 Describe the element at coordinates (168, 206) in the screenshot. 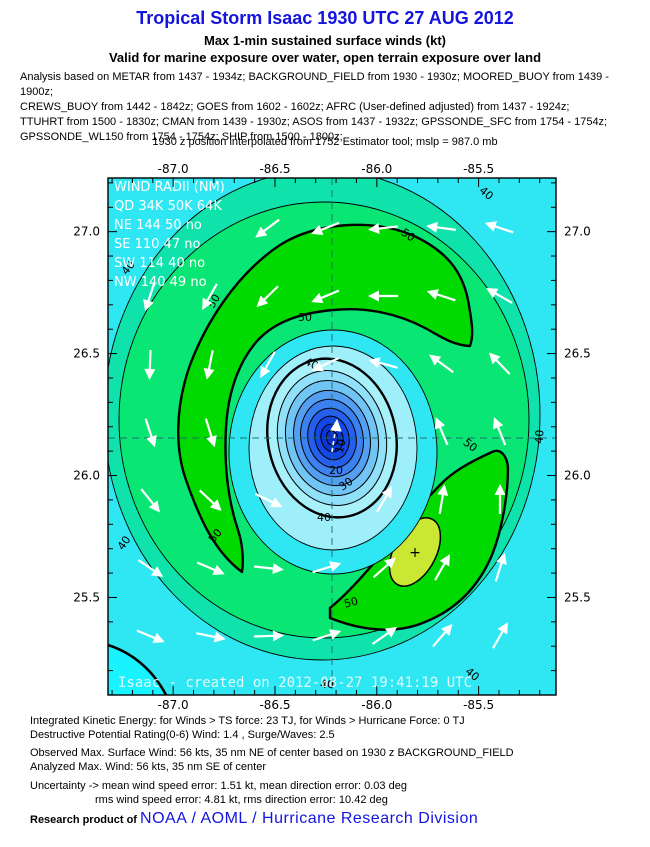

I see `wind-radii-row: QD 34K 50K 64K` at that location.